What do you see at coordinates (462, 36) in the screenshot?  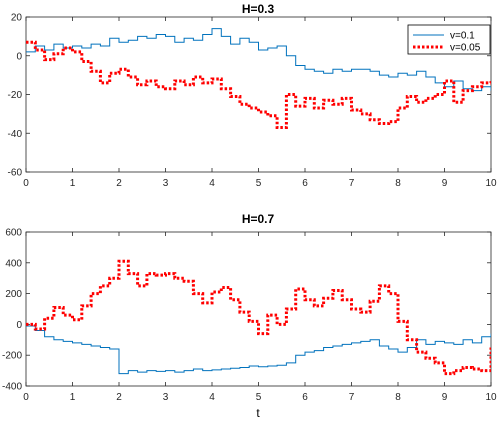 I see `legend-label-v01: v=0.1` at bounding box center [462, 36].